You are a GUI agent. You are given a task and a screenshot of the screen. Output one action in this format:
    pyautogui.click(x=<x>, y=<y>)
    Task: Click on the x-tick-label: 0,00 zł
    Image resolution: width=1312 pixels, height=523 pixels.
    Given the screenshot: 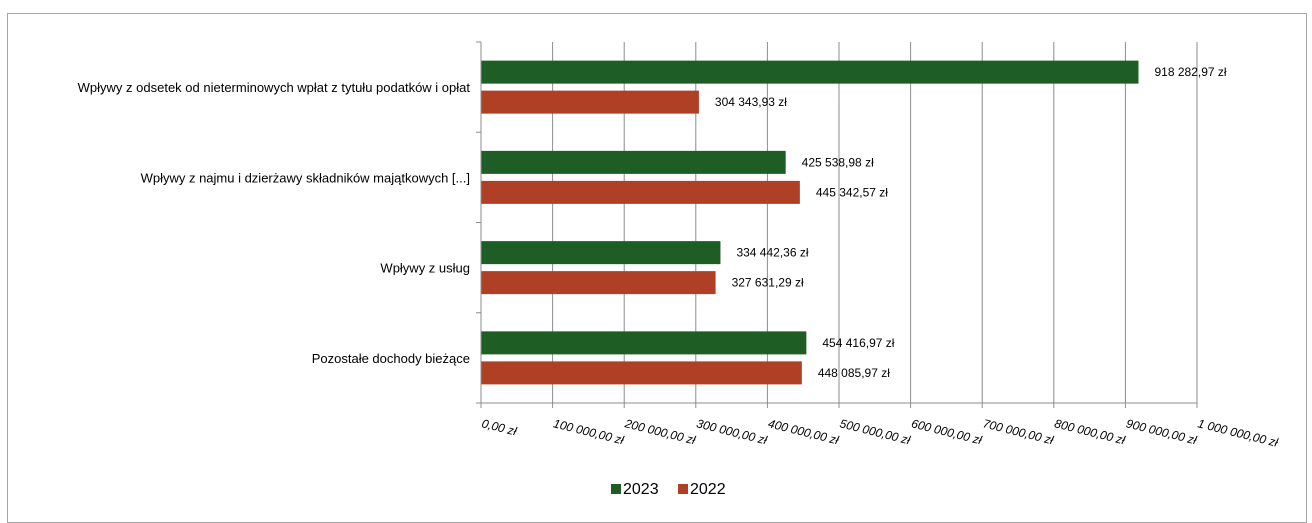 What is the action you would take?
    pyautogui.click(x=499, y=427)
    